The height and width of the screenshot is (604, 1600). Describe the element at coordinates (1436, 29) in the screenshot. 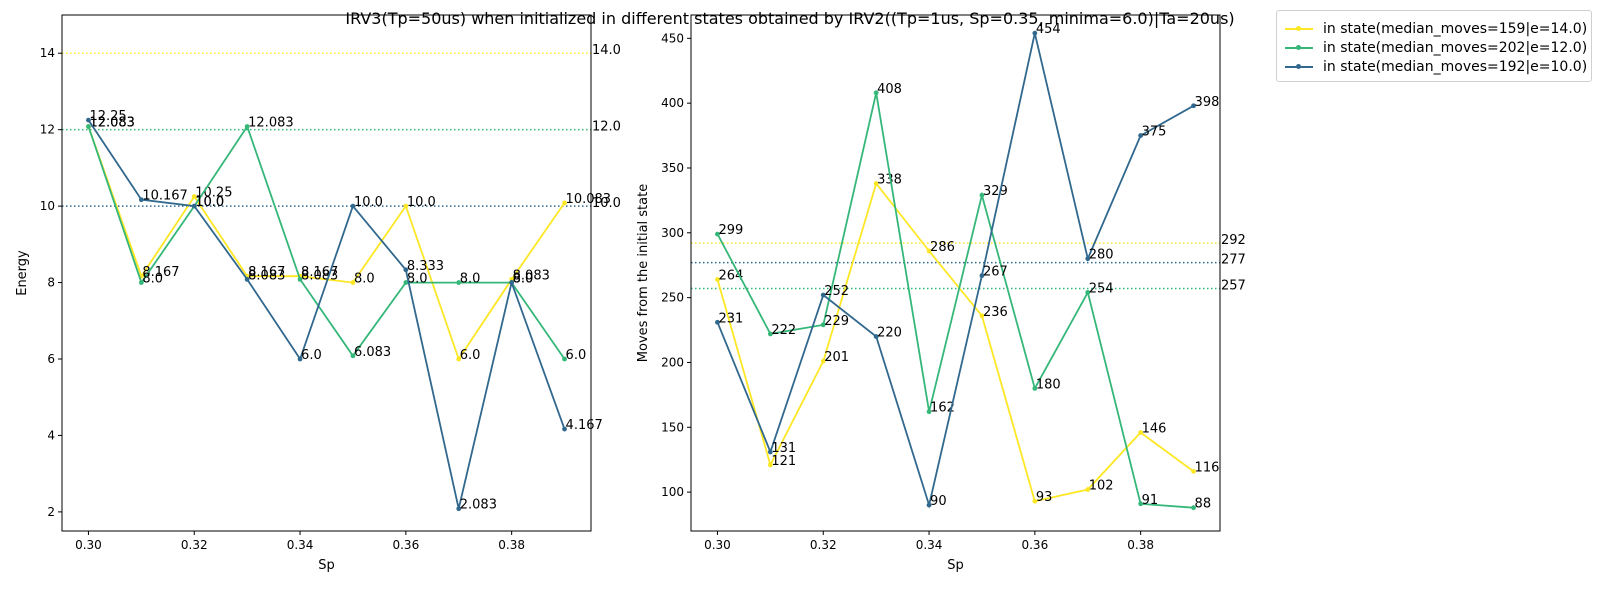

I see `legend-item: in state(median_moves=159|e=14.0)` at that location.